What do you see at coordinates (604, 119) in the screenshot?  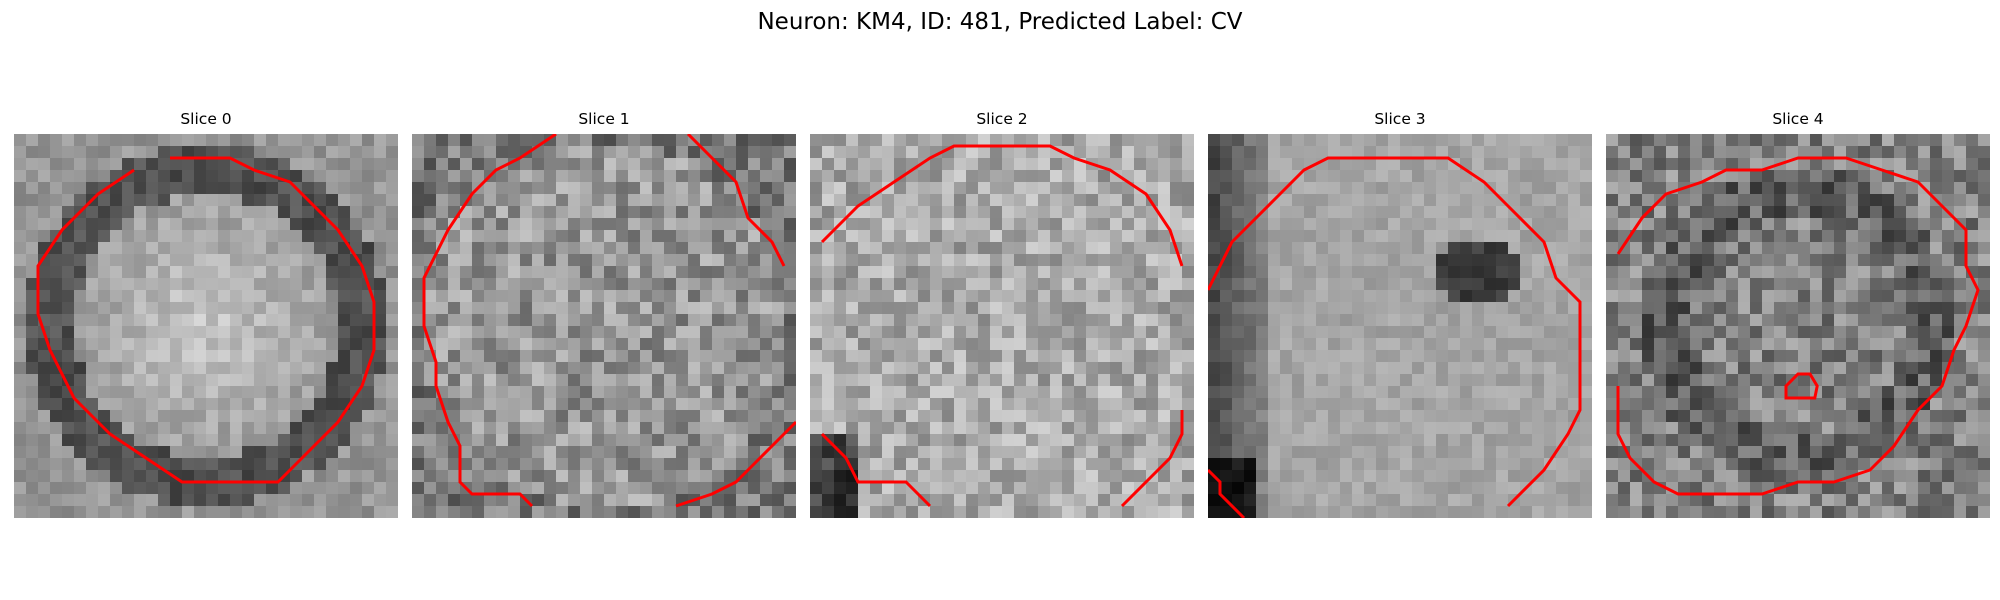 I see `slice-title: Slice 1` at bounding box center [604, 119].